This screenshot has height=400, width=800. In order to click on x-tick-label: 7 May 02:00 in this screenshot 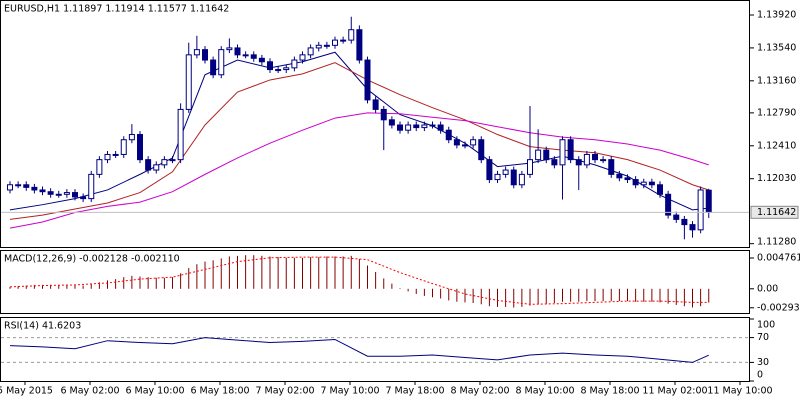, I will do `click(284, 391)`.